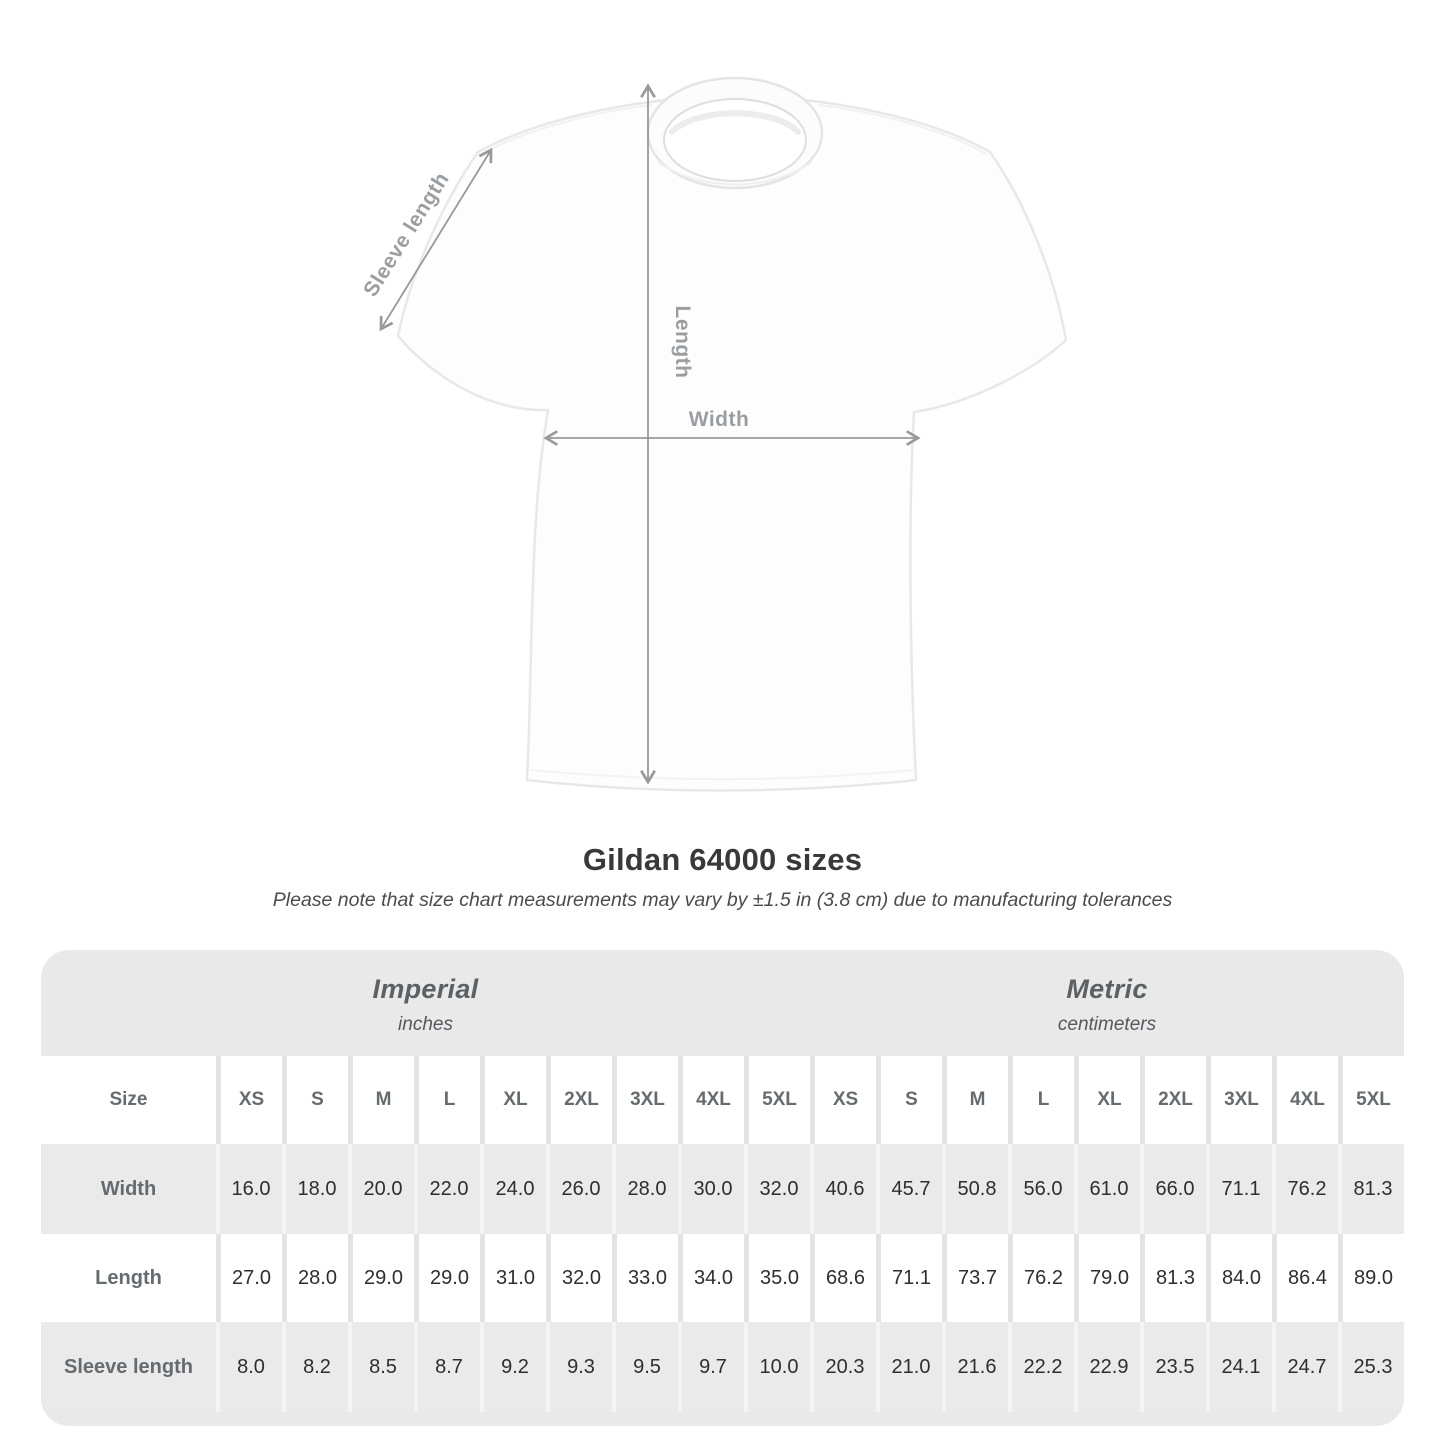 Image resolution: width=1445 pixels, height=1445 pixels. I want to click on col-imperial-l: L, so click(447, 1100).